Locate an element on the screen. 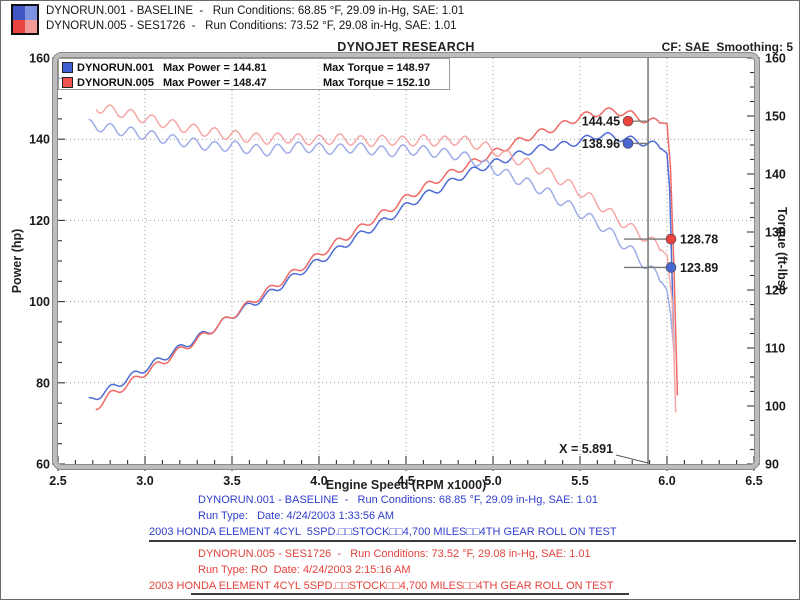  x-axis-title: Engine Speed (RPM x1000) is located at coordinates (406, 485).